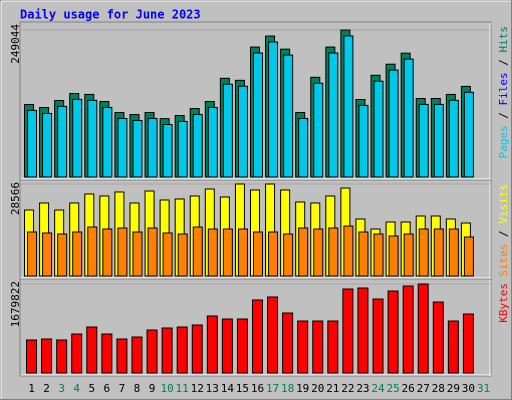  What do you see at coordinates (228, 388) in the screenshot?
I see `x-tick-label: 14` at bounding box center [228, 388].